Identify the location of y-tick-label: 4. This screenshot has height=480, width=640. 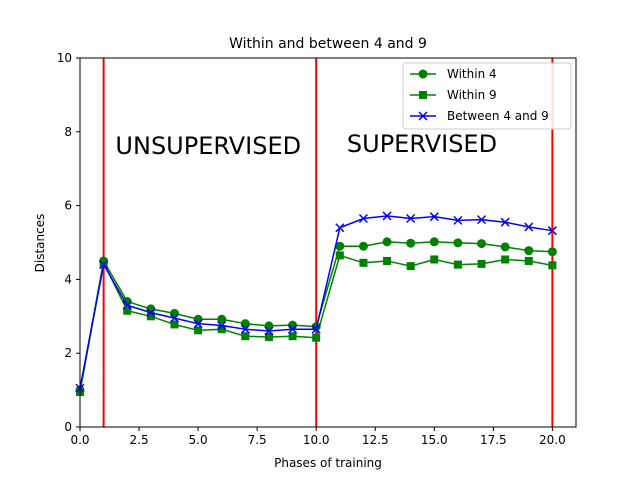
(68, 279).